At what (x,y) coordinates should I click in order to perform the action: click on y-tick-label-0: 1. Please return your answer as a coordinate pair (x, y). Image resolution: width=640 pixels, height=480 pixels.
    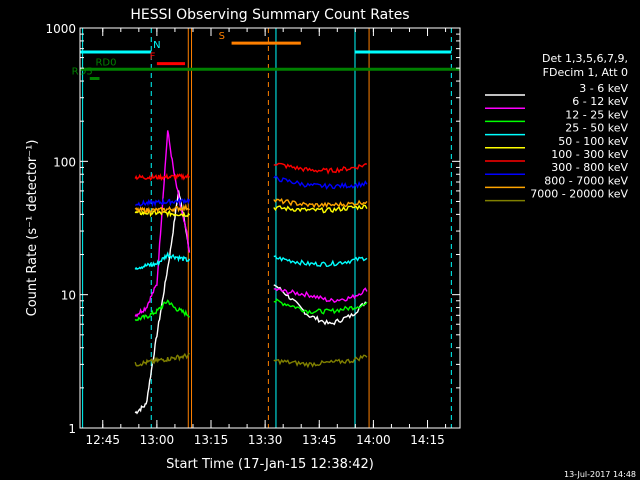
    Looking at the image, I should click on (72, 429).